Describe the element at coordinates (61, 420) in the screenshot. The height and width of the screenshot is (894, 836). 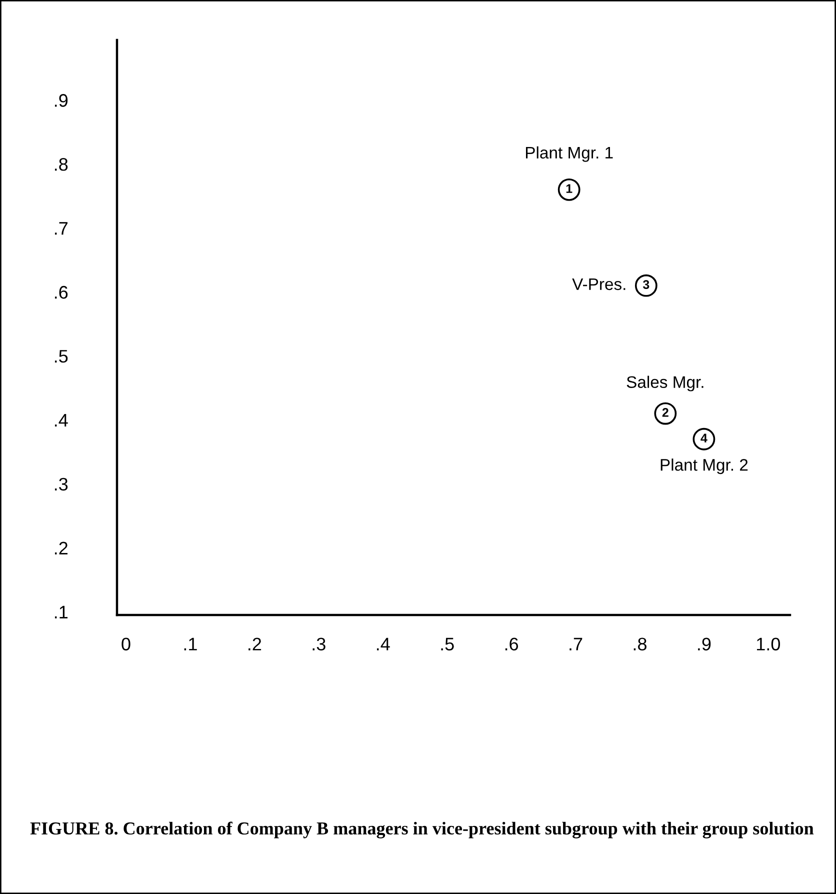
I see `y-tick-label: .4` at that location.